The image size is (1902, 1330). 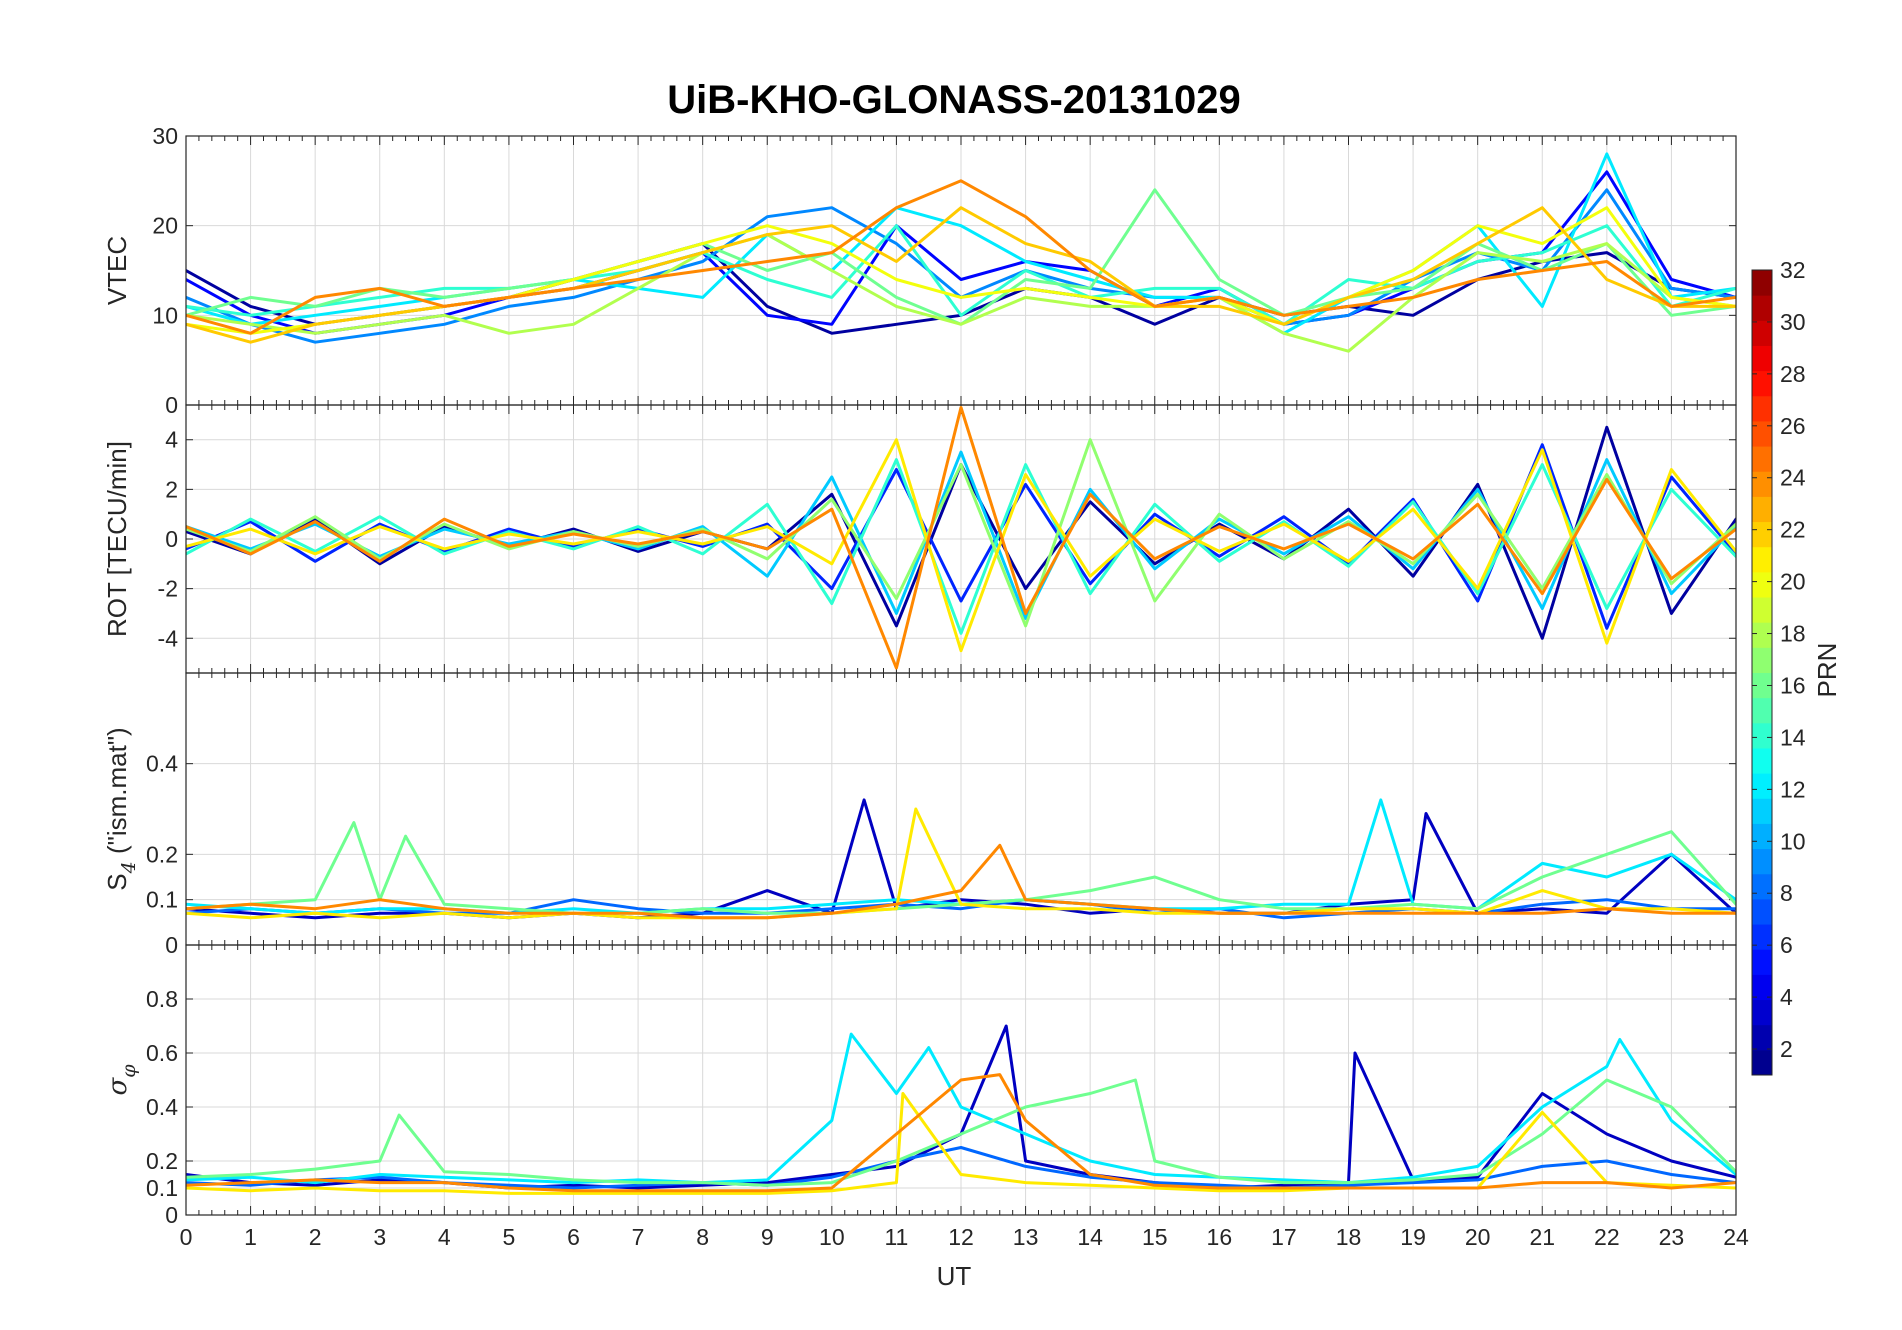 What do you see at coordinates (1413, 1237) in the screenshot?
I see `x-tick-label: 19` at bounding box center [1413, 1237].